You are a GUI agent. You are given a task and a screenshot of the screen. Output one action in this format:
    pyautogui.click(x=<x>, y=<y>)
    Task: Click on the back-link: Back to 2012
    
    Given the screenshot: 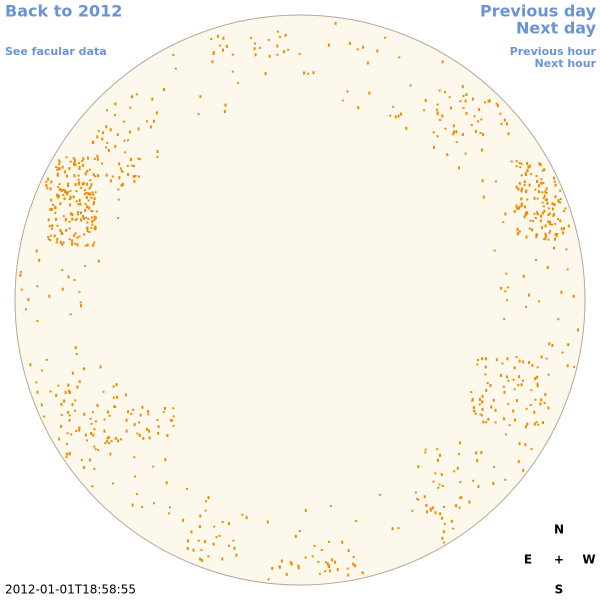 What is the action you would take?
    pyautogui.click(x=63, y=11)
    